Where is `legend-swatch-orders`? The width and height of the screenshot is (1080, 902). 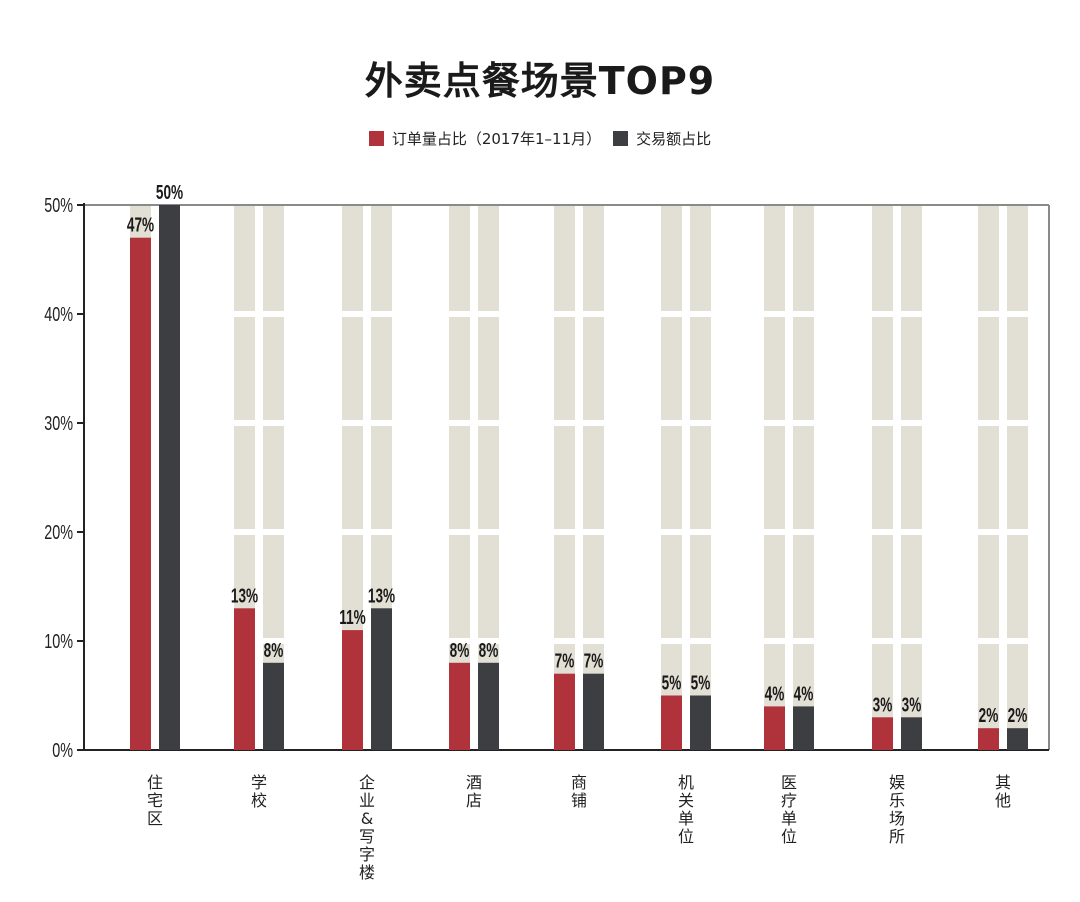
legend-swatch-orders is located at coordinates (376, 138).